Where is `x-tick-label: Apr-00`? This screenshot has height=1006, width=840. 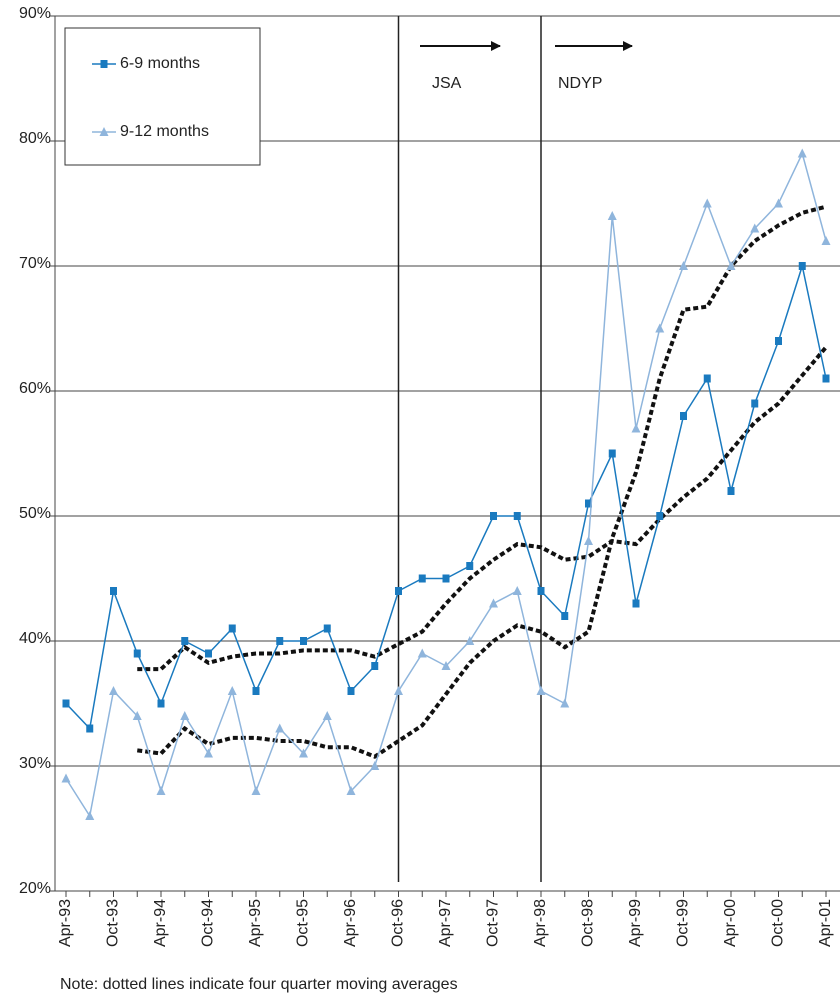 x-tick-label: Apr-00 is located at coordinates (730, 923).